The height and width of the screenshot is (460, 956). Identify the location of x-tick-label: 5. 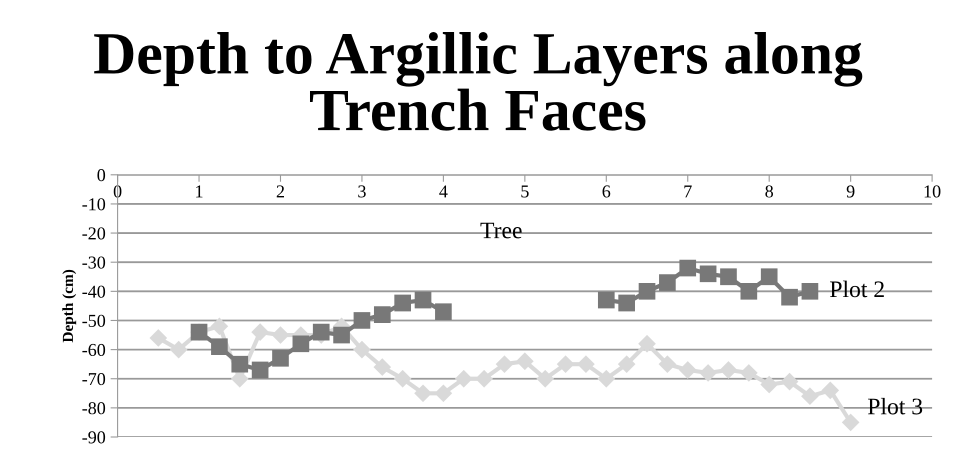
(525, 192).